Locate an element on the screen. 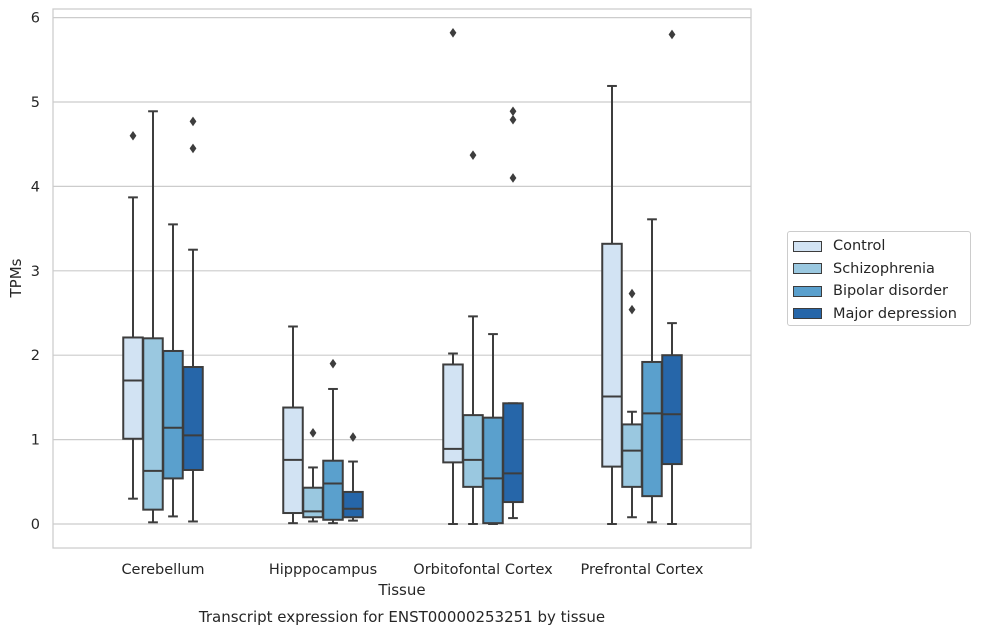  legend-label: Bipolar disorder is located at coordinates (890, 291).